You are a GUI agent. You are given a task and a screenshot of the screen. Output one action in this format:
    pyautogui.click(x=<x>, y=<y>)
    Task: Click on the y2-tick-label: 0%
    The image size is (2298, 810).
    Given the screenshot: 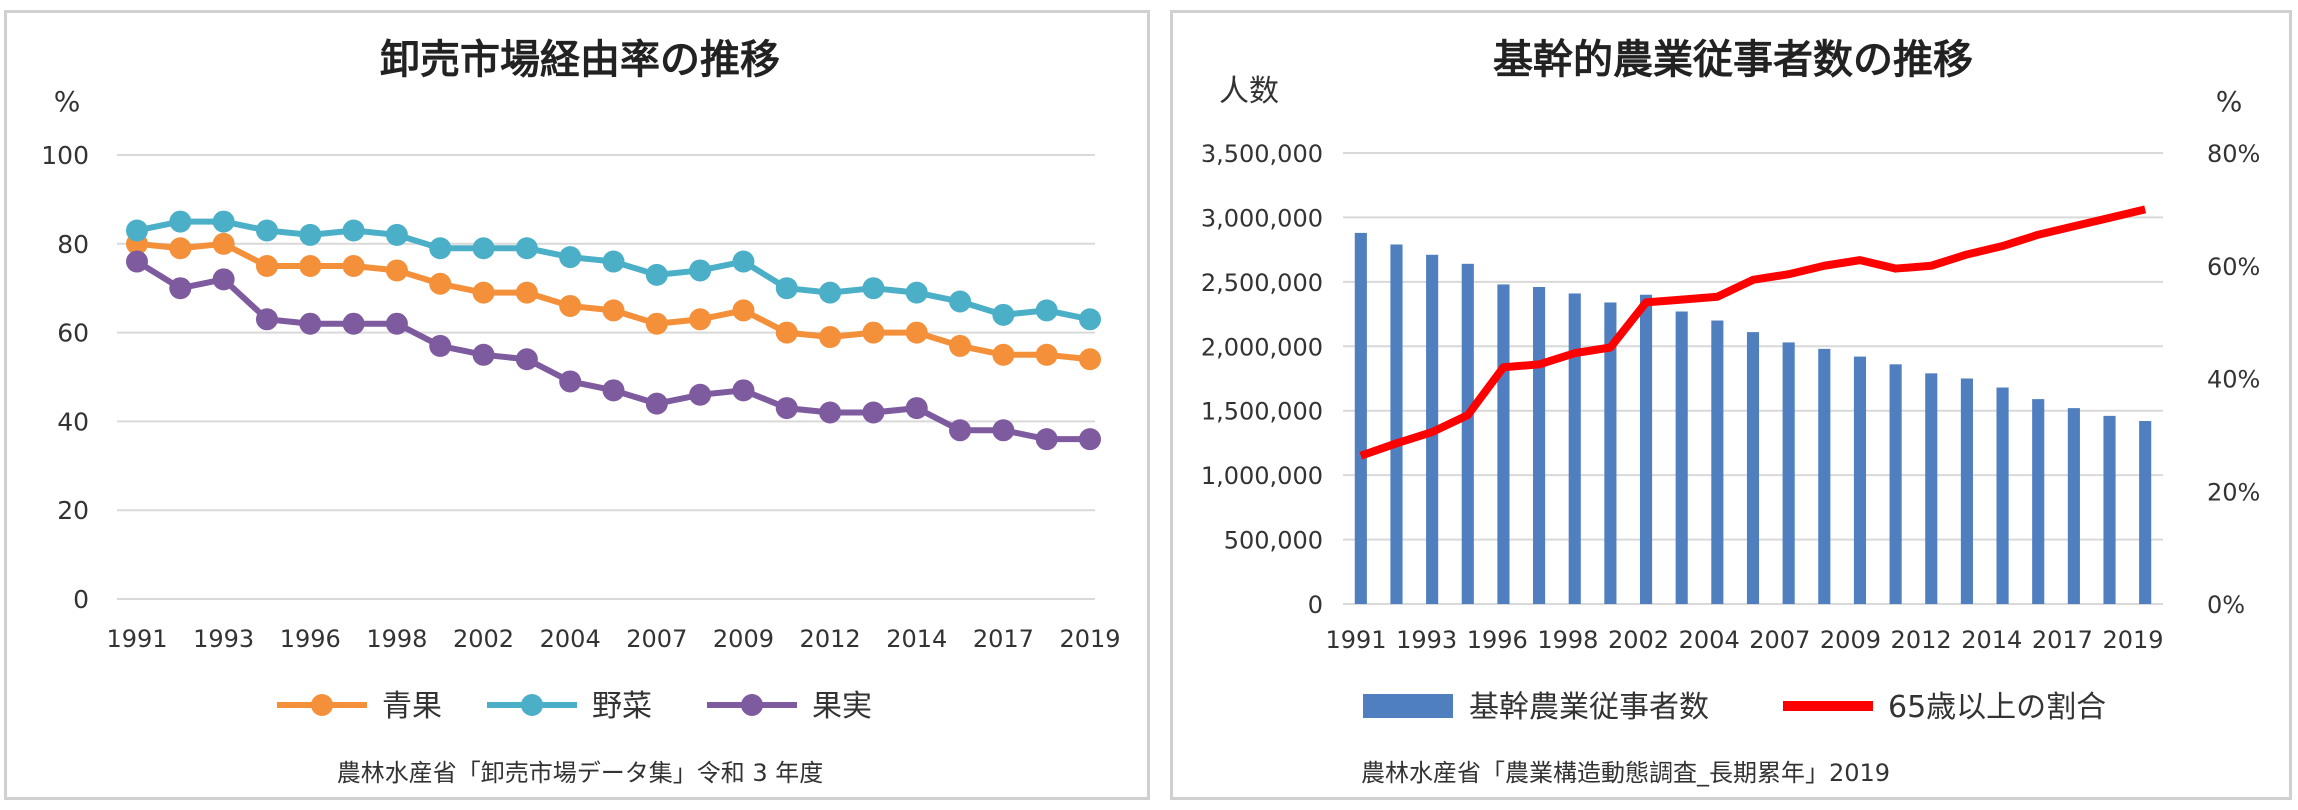 What is the action you would take?
    pyautogui.click(x=2226, y=605)
    